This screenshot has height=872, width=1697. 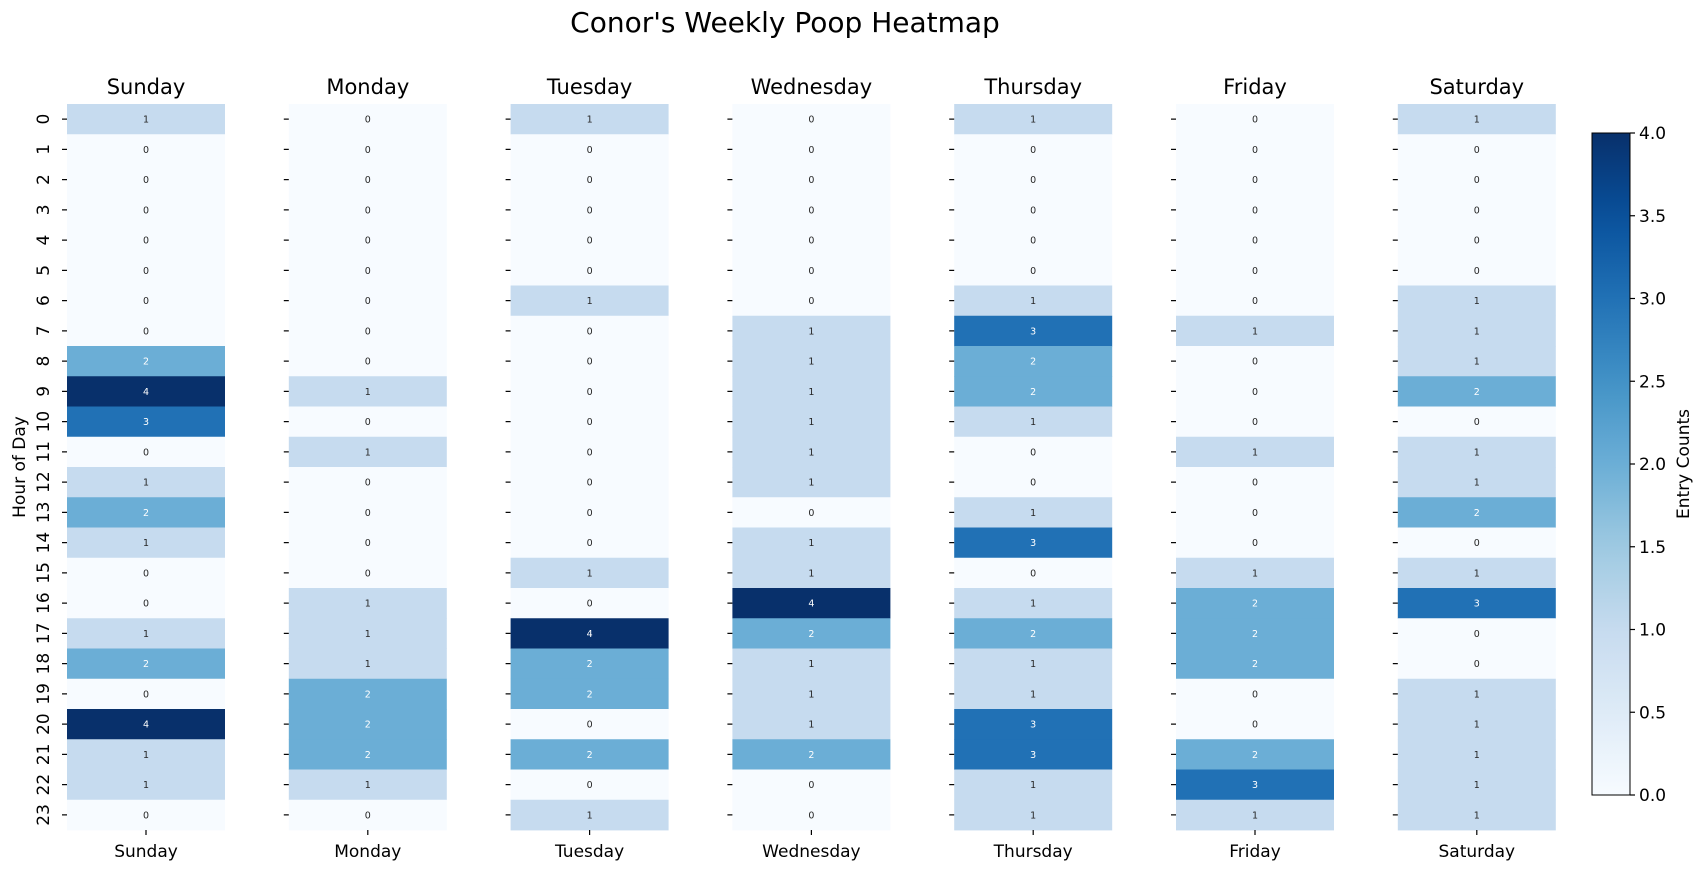 What do you see at coordinates (44, 240) in the screenshot?
I see `y-tick-label: 4` at bounding box center [44, 240].